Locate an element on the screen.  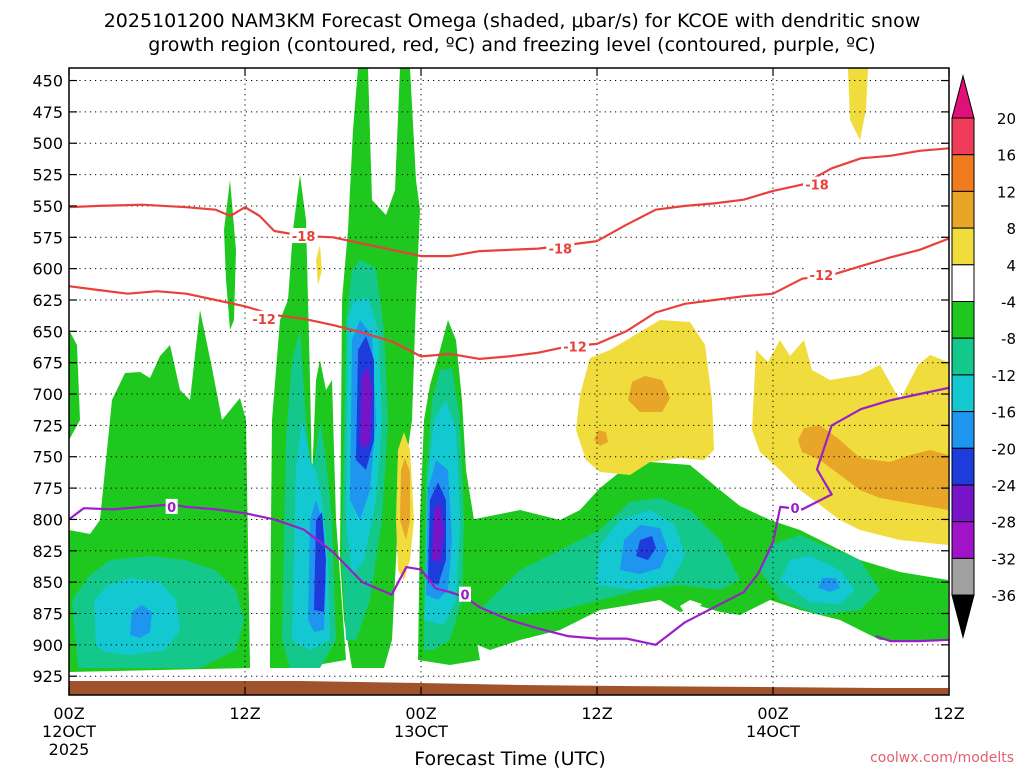
omega-fill-green-left-edge is located at coordinates (74, 385).